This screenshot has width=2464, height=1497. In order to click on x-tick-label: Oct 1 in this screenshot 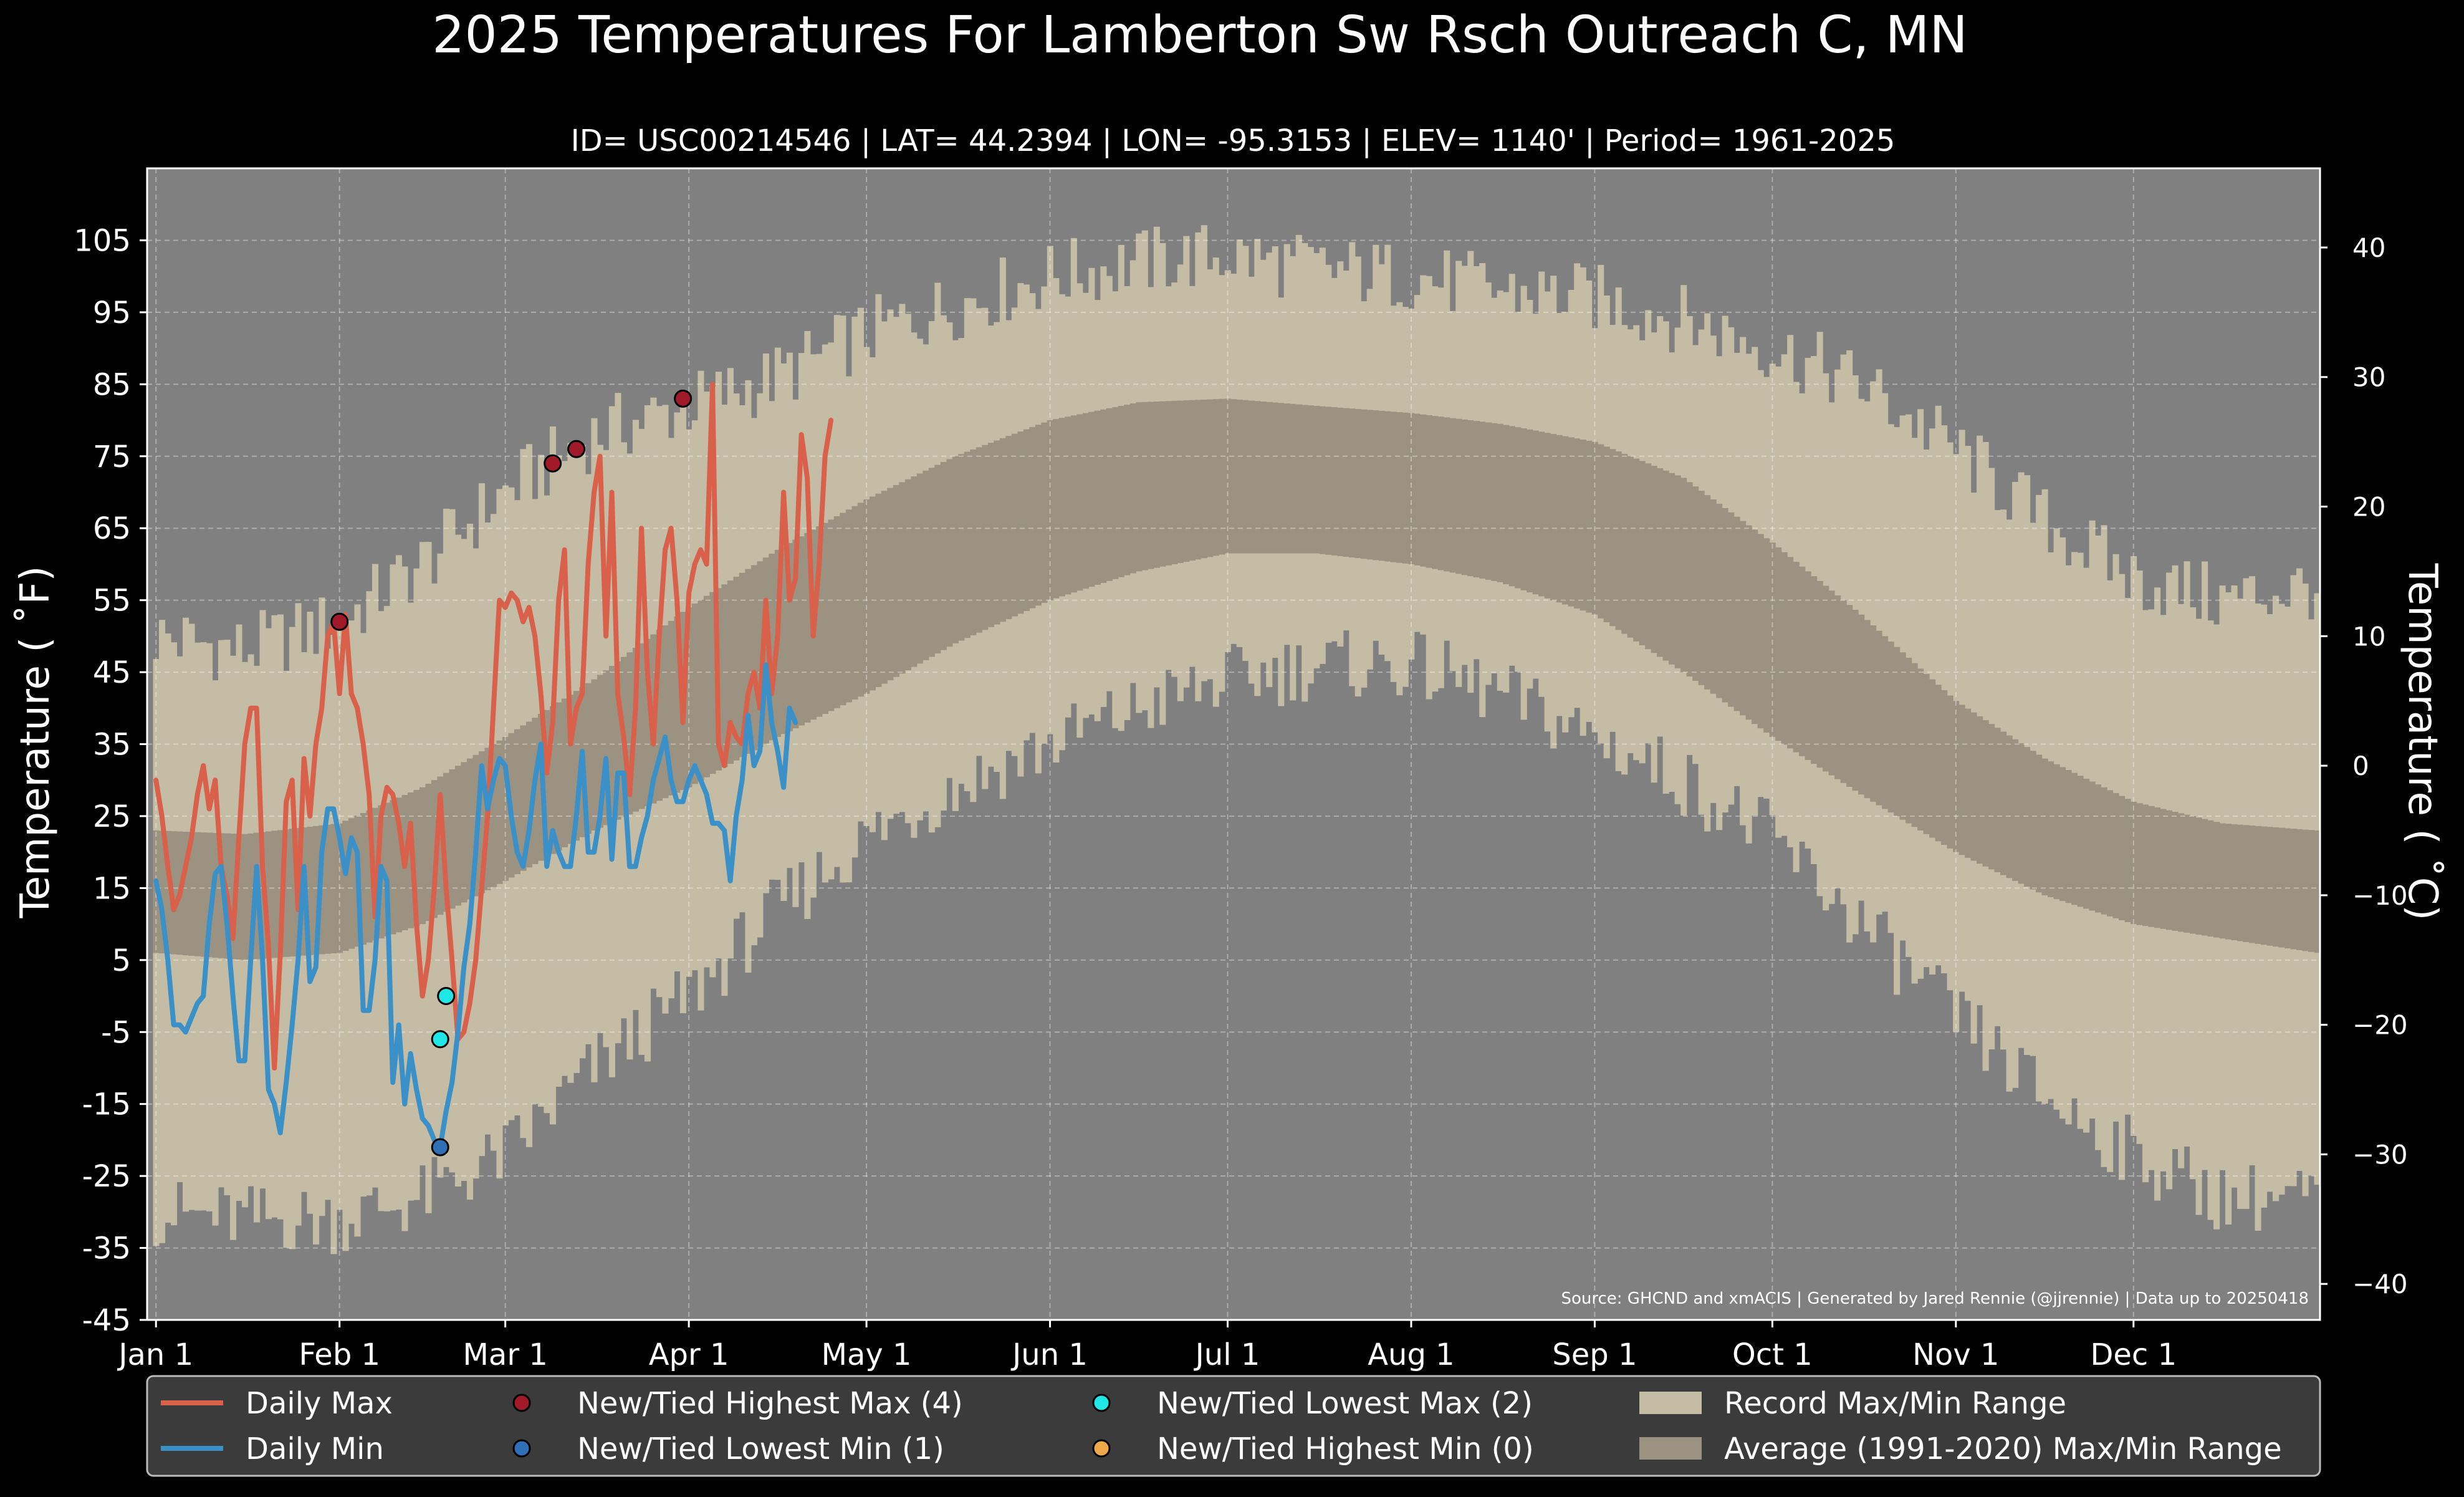, I will do `click(1772, 1354)`.